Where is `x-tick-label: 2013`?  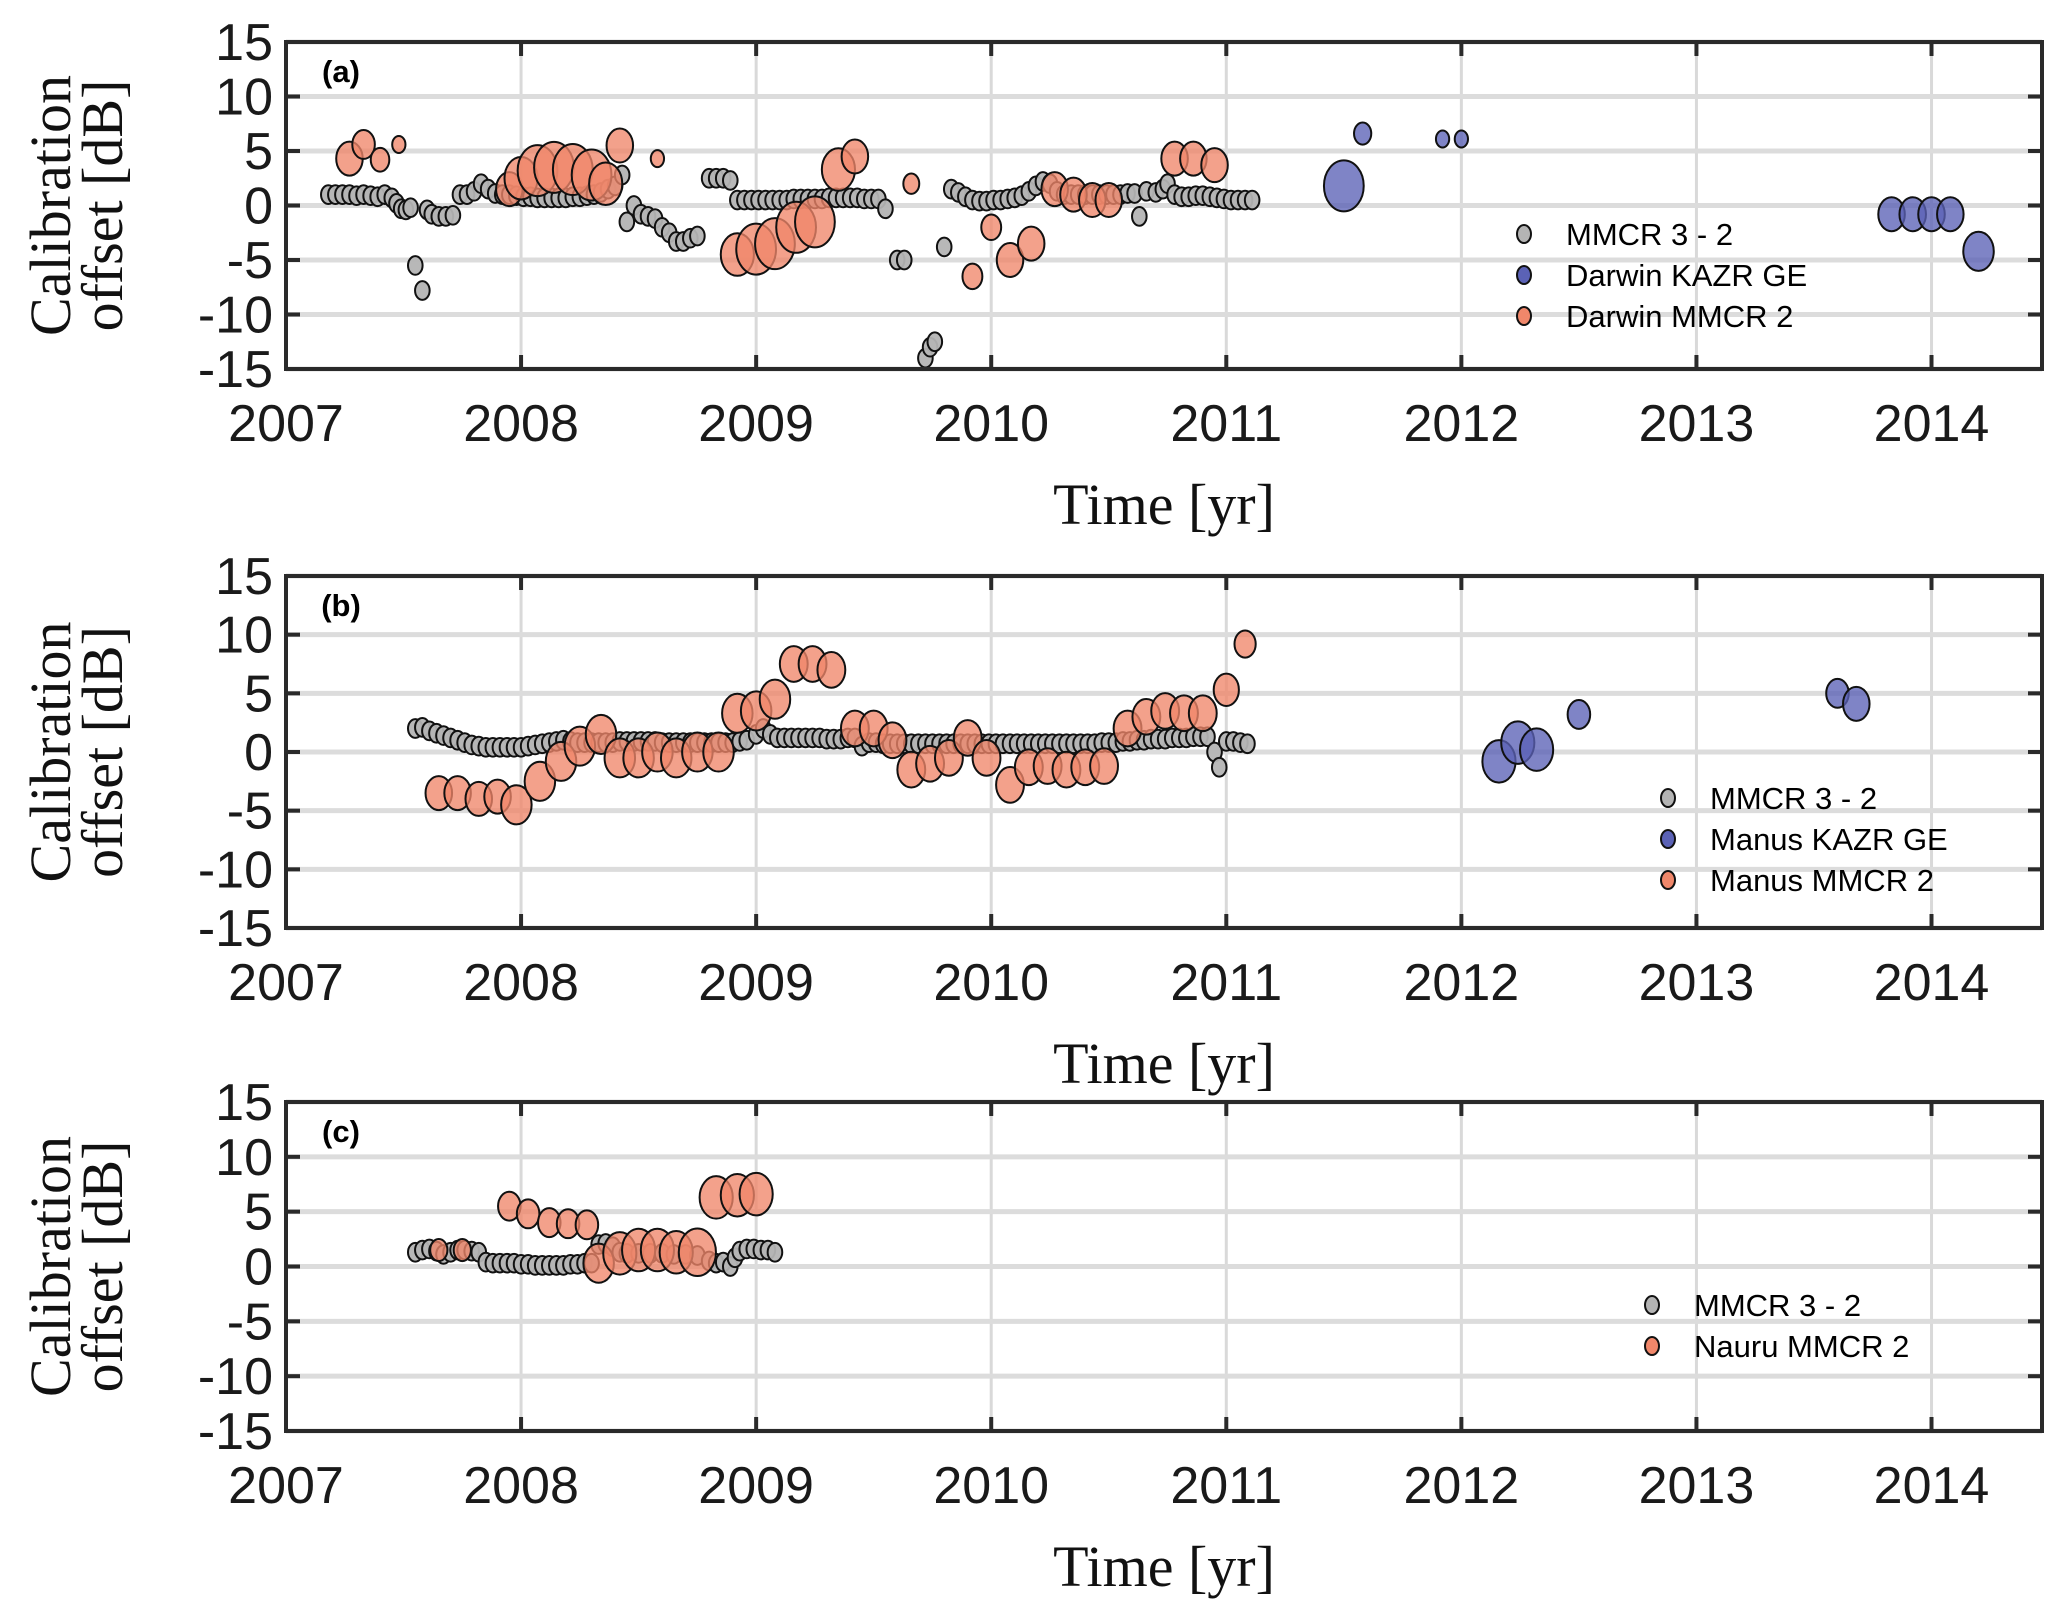 x-tick-label: 2013 is located at coordinates (1697, 983).